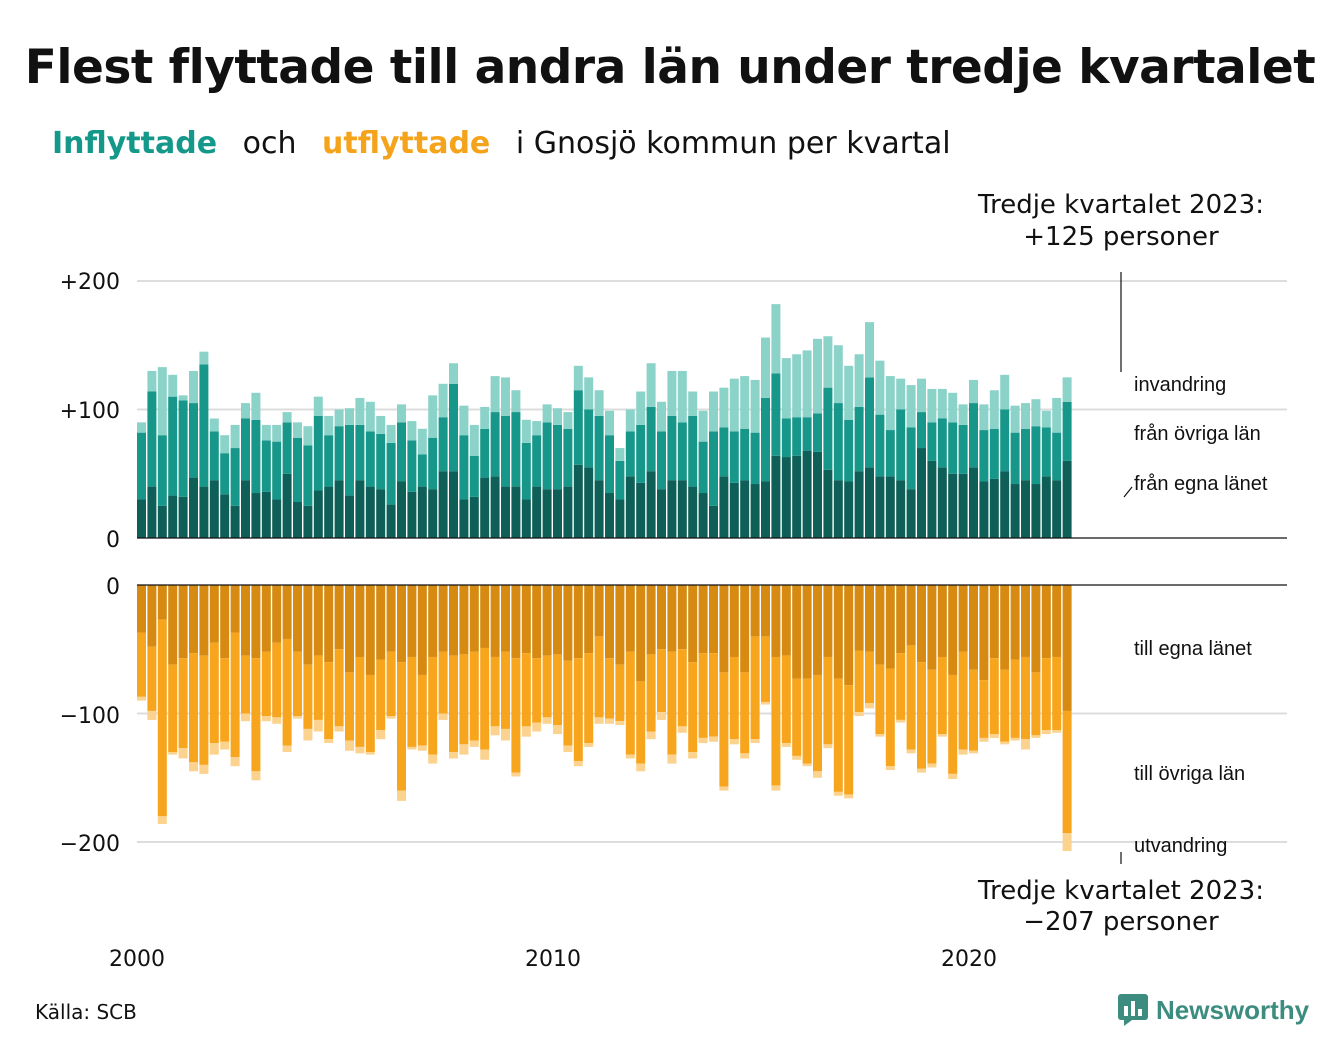  Describe the element at coordinates (1180, 846) in the screenshot. I see `label-utvandring: utvandring` at that location.